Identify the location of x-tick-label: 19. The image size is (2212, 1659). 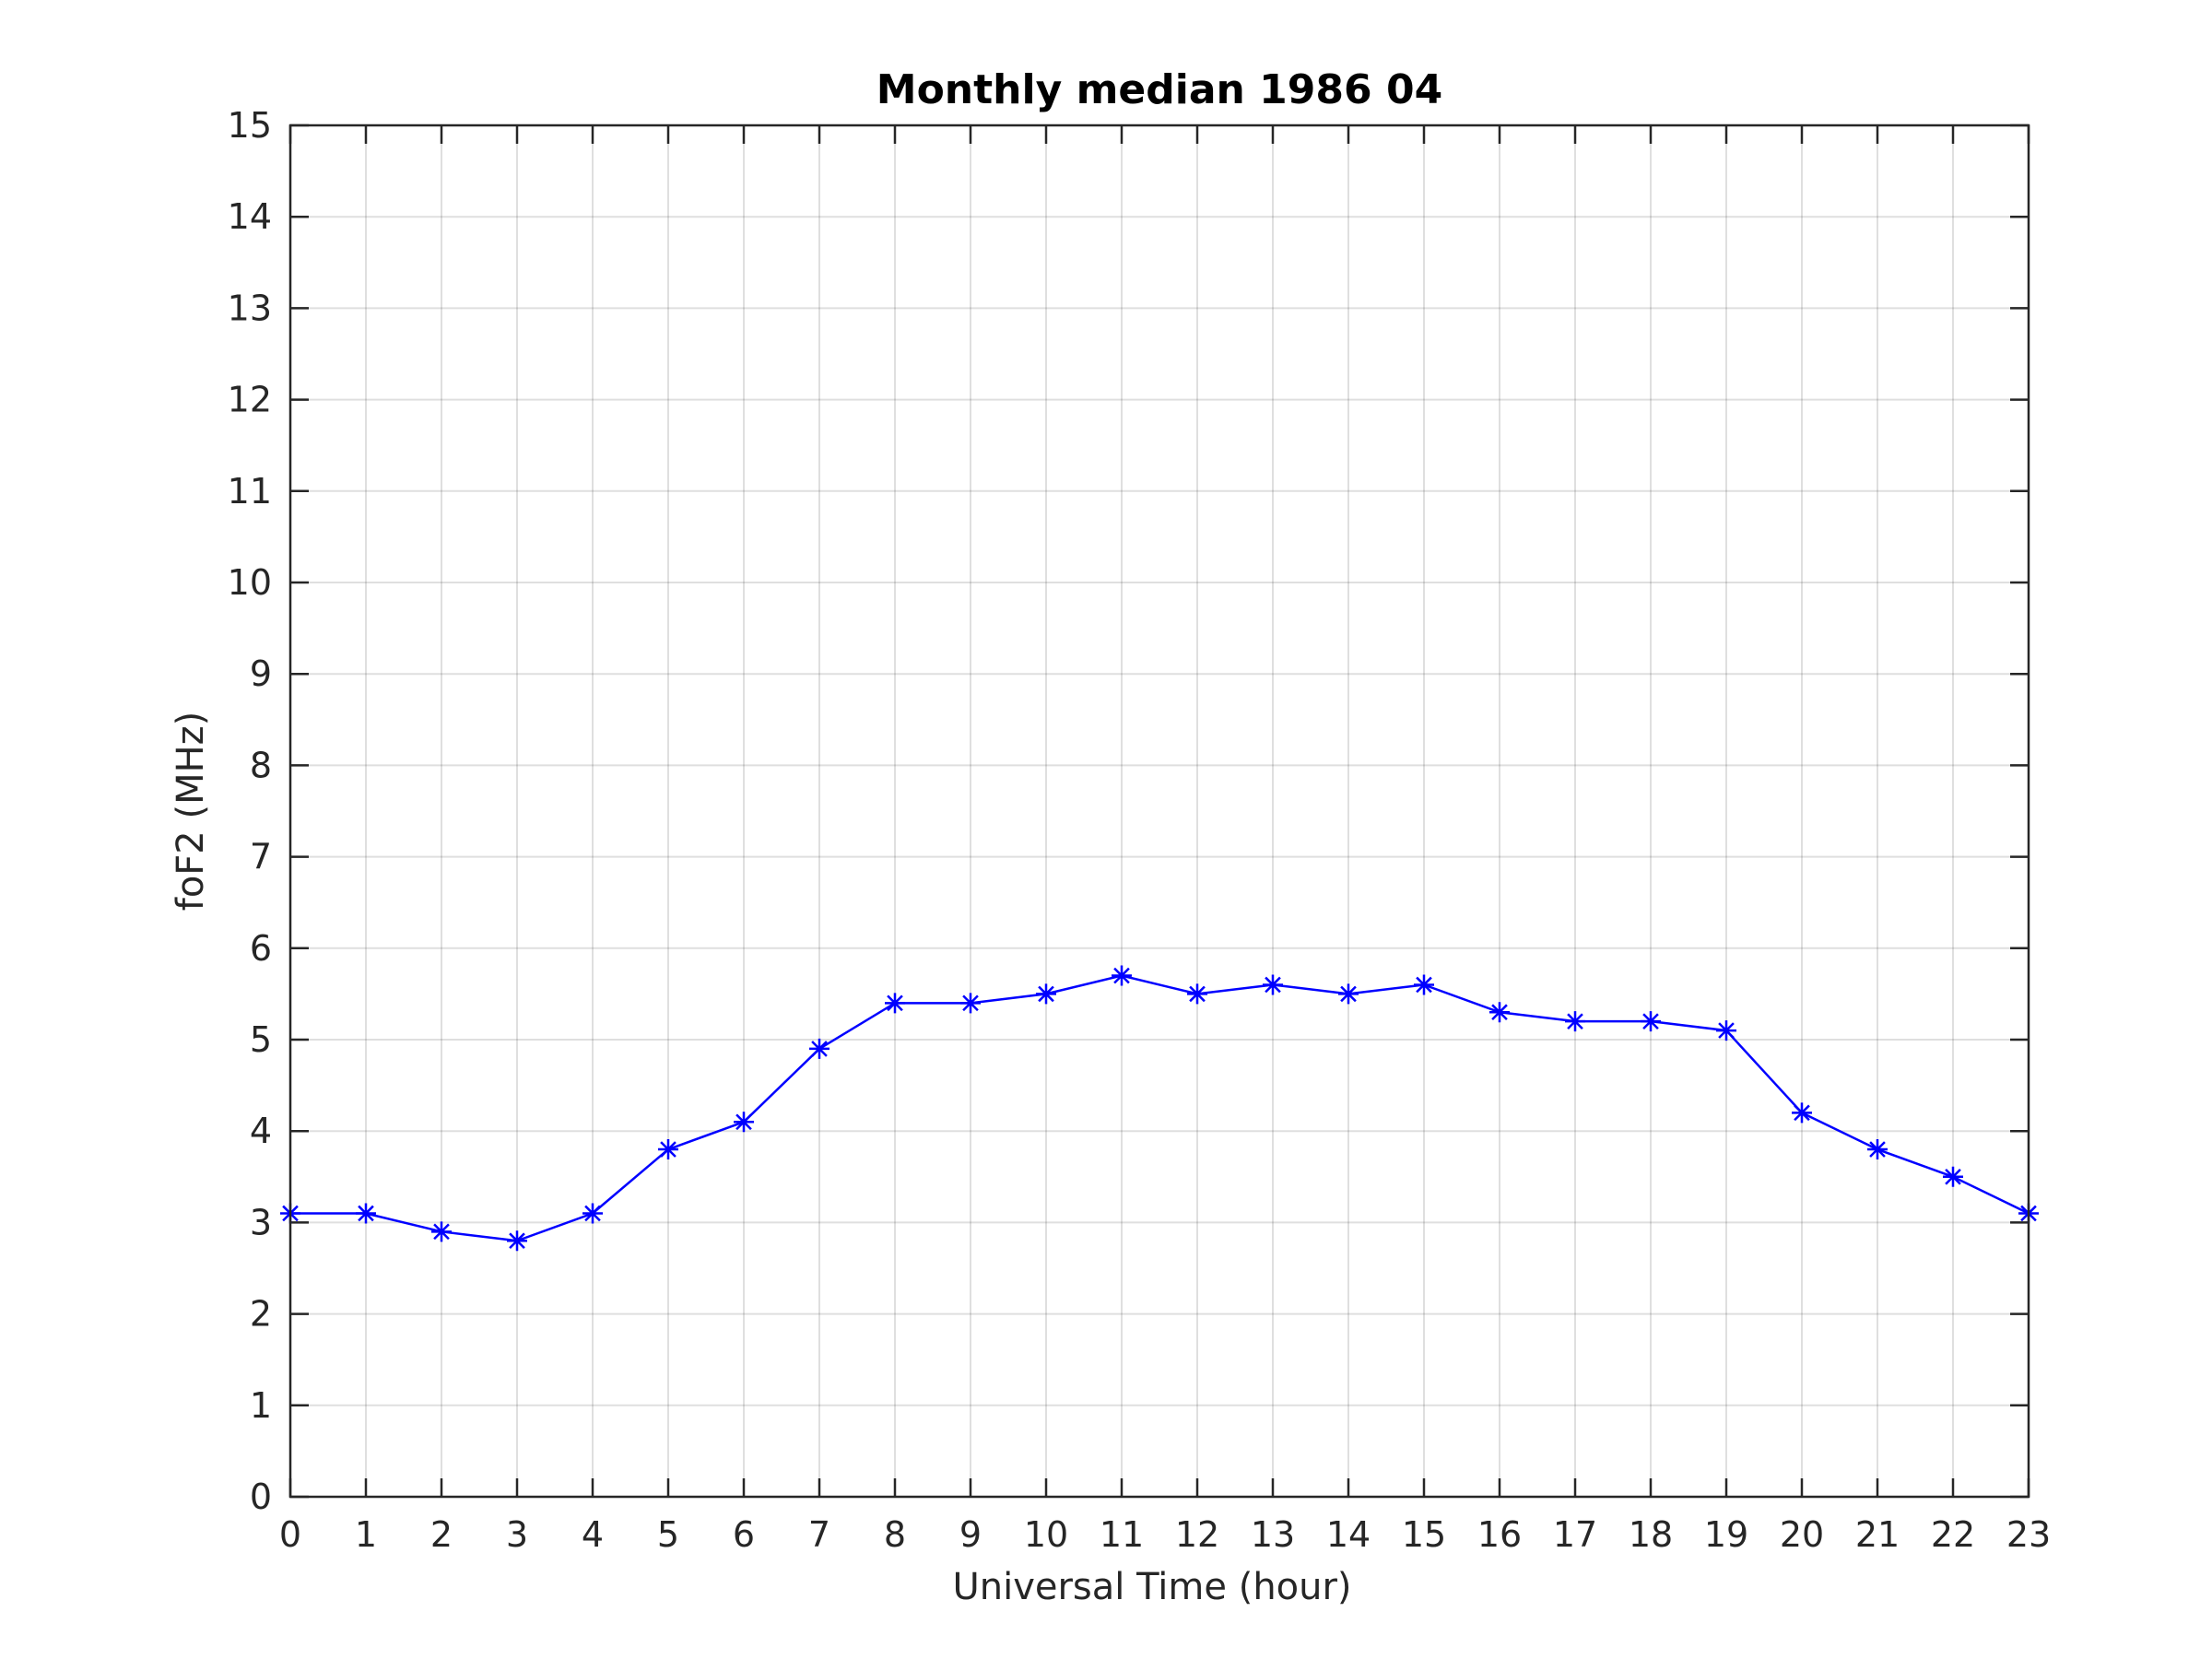
(1726, 1534).